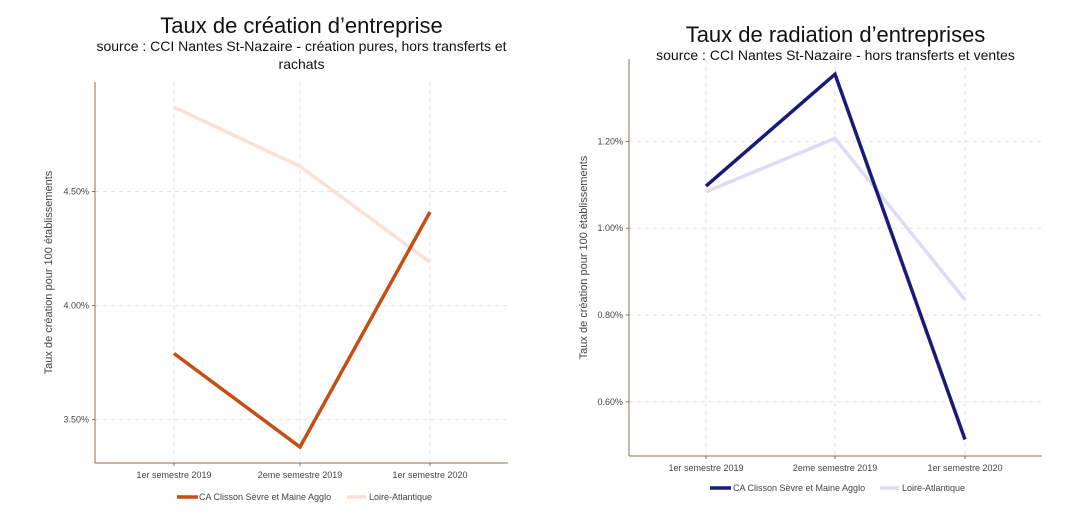 The image size is (1069, 526). I want to click on y-tick-label: 4.50%, so click(76, 192).